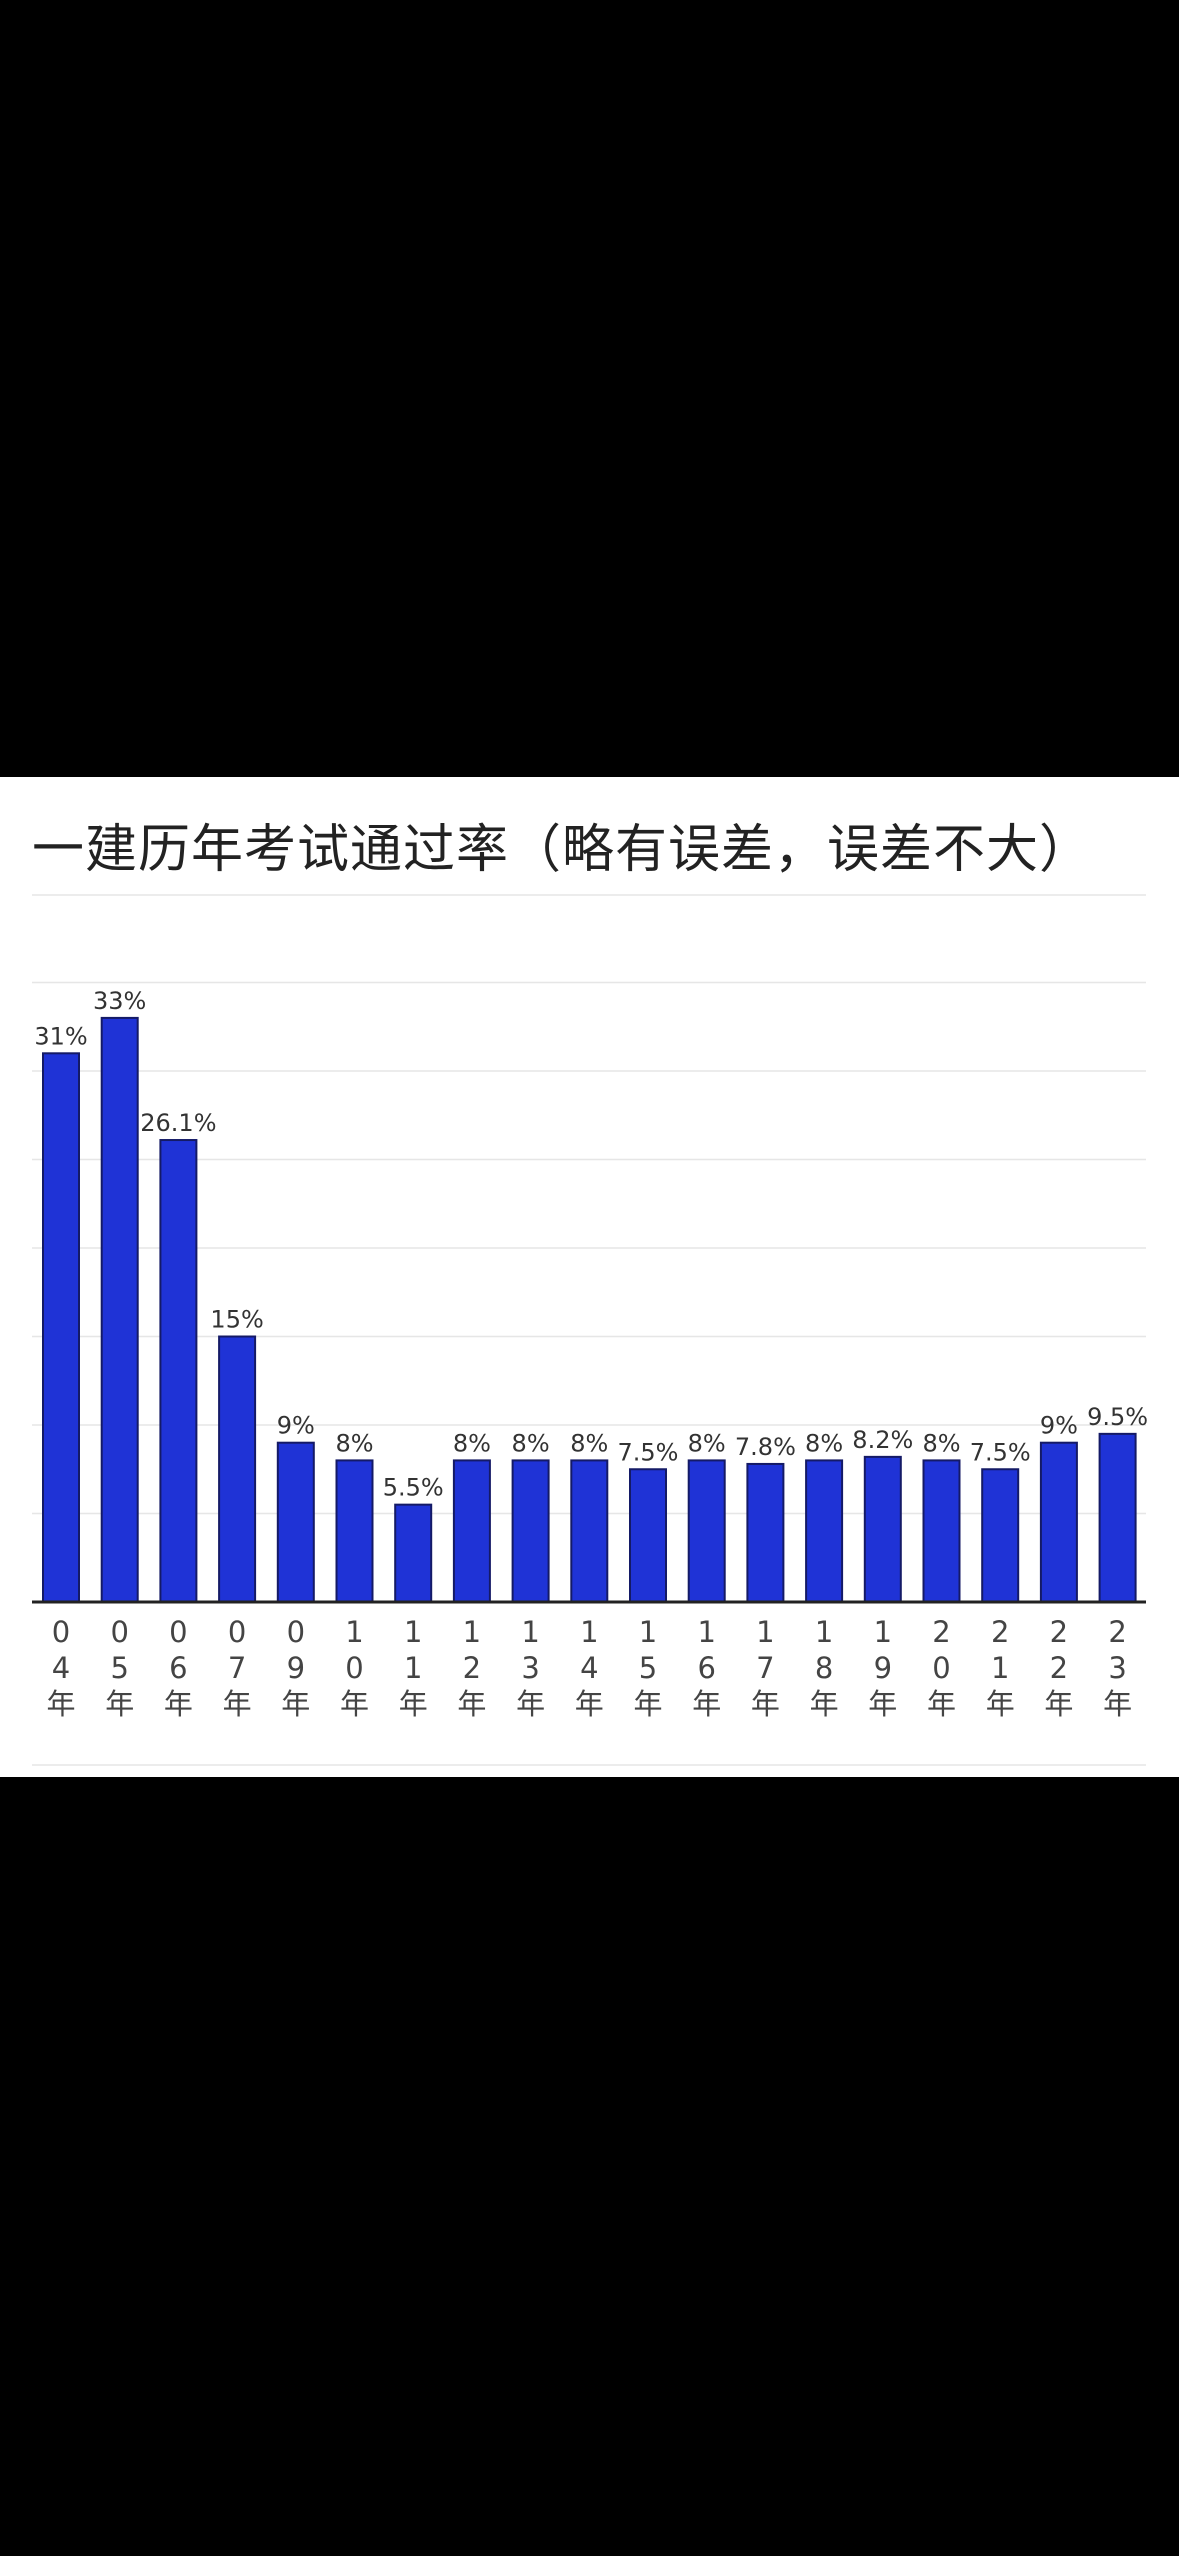 Image resolution: width=1179 pixels, height=2556 pixels. What do you see at coordinates (562, 850) in the screenshot?
I see `chart-title: 一建历年考试通过率（略有误差，误差不大）` at bounding box center [562, 850].